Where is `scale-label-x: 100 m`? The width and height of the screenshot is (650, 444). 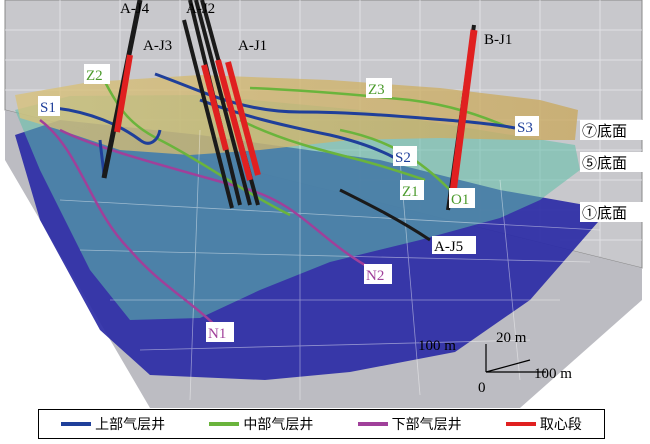
scale-label-x: 100 m is located at coordinates (437, 346).